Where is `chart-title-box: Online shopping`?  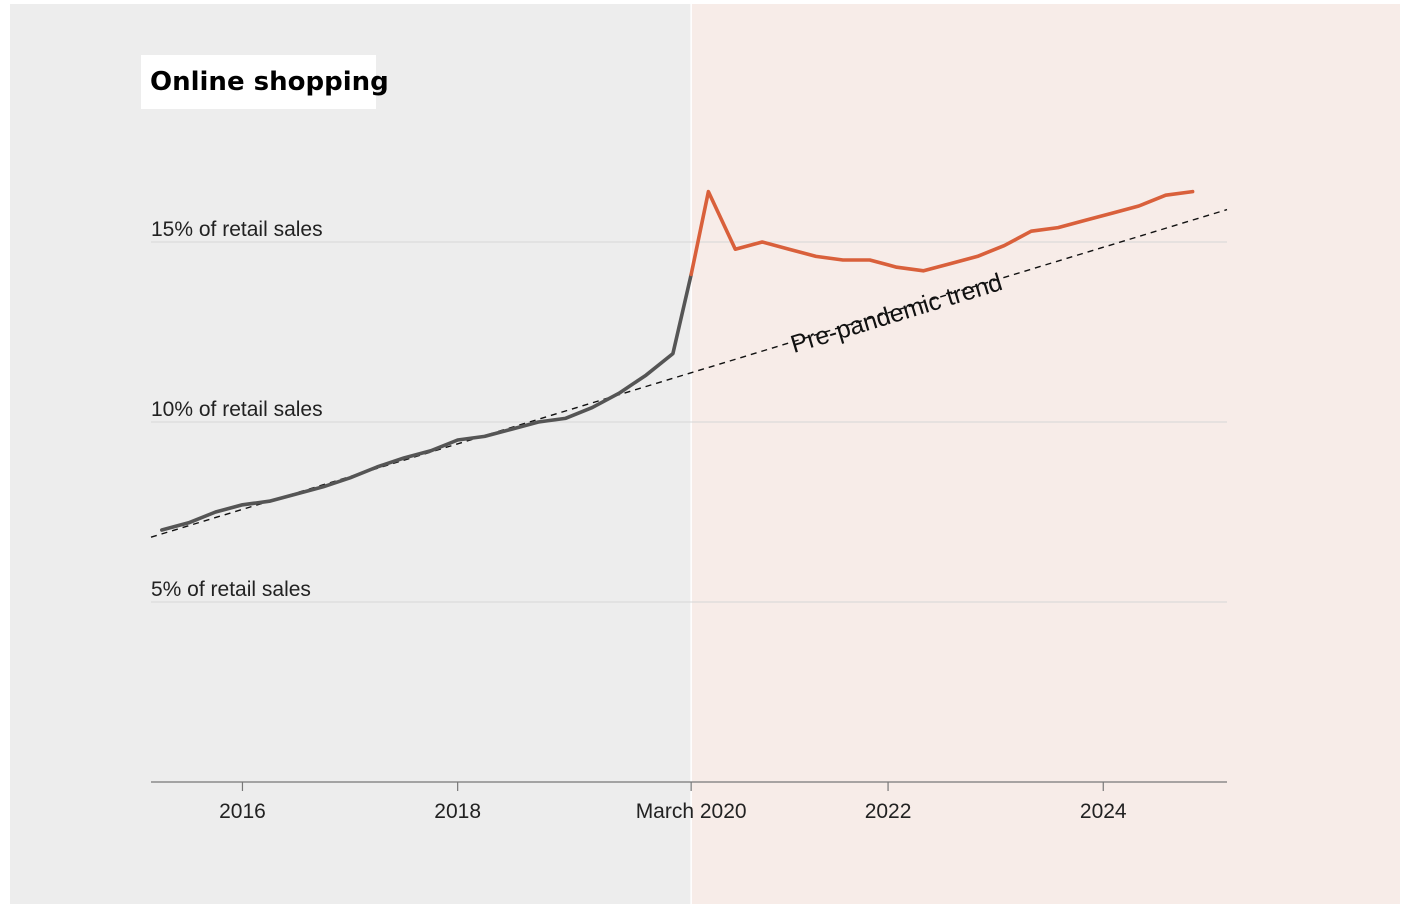
chart-title-box: Online shopping is located at coordinates (265, 82).